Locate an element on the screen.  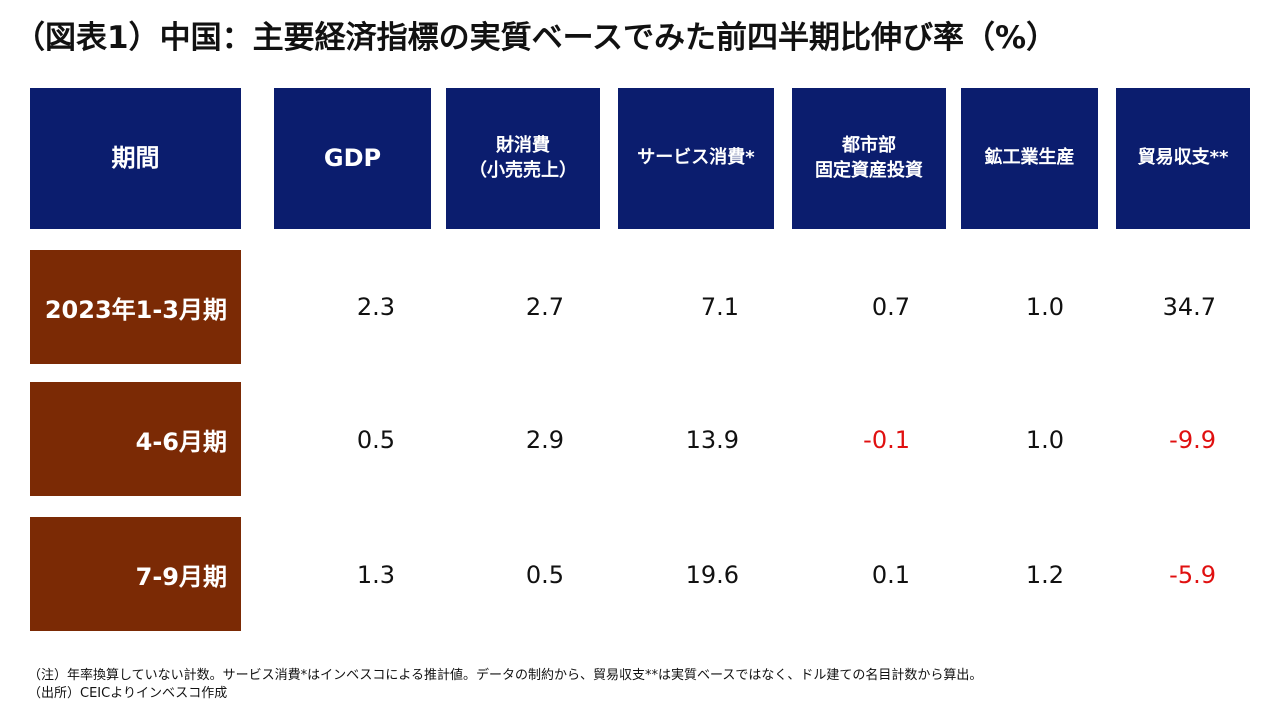
cell-q3-services: 19.6 is located at coordinates (712, 575).